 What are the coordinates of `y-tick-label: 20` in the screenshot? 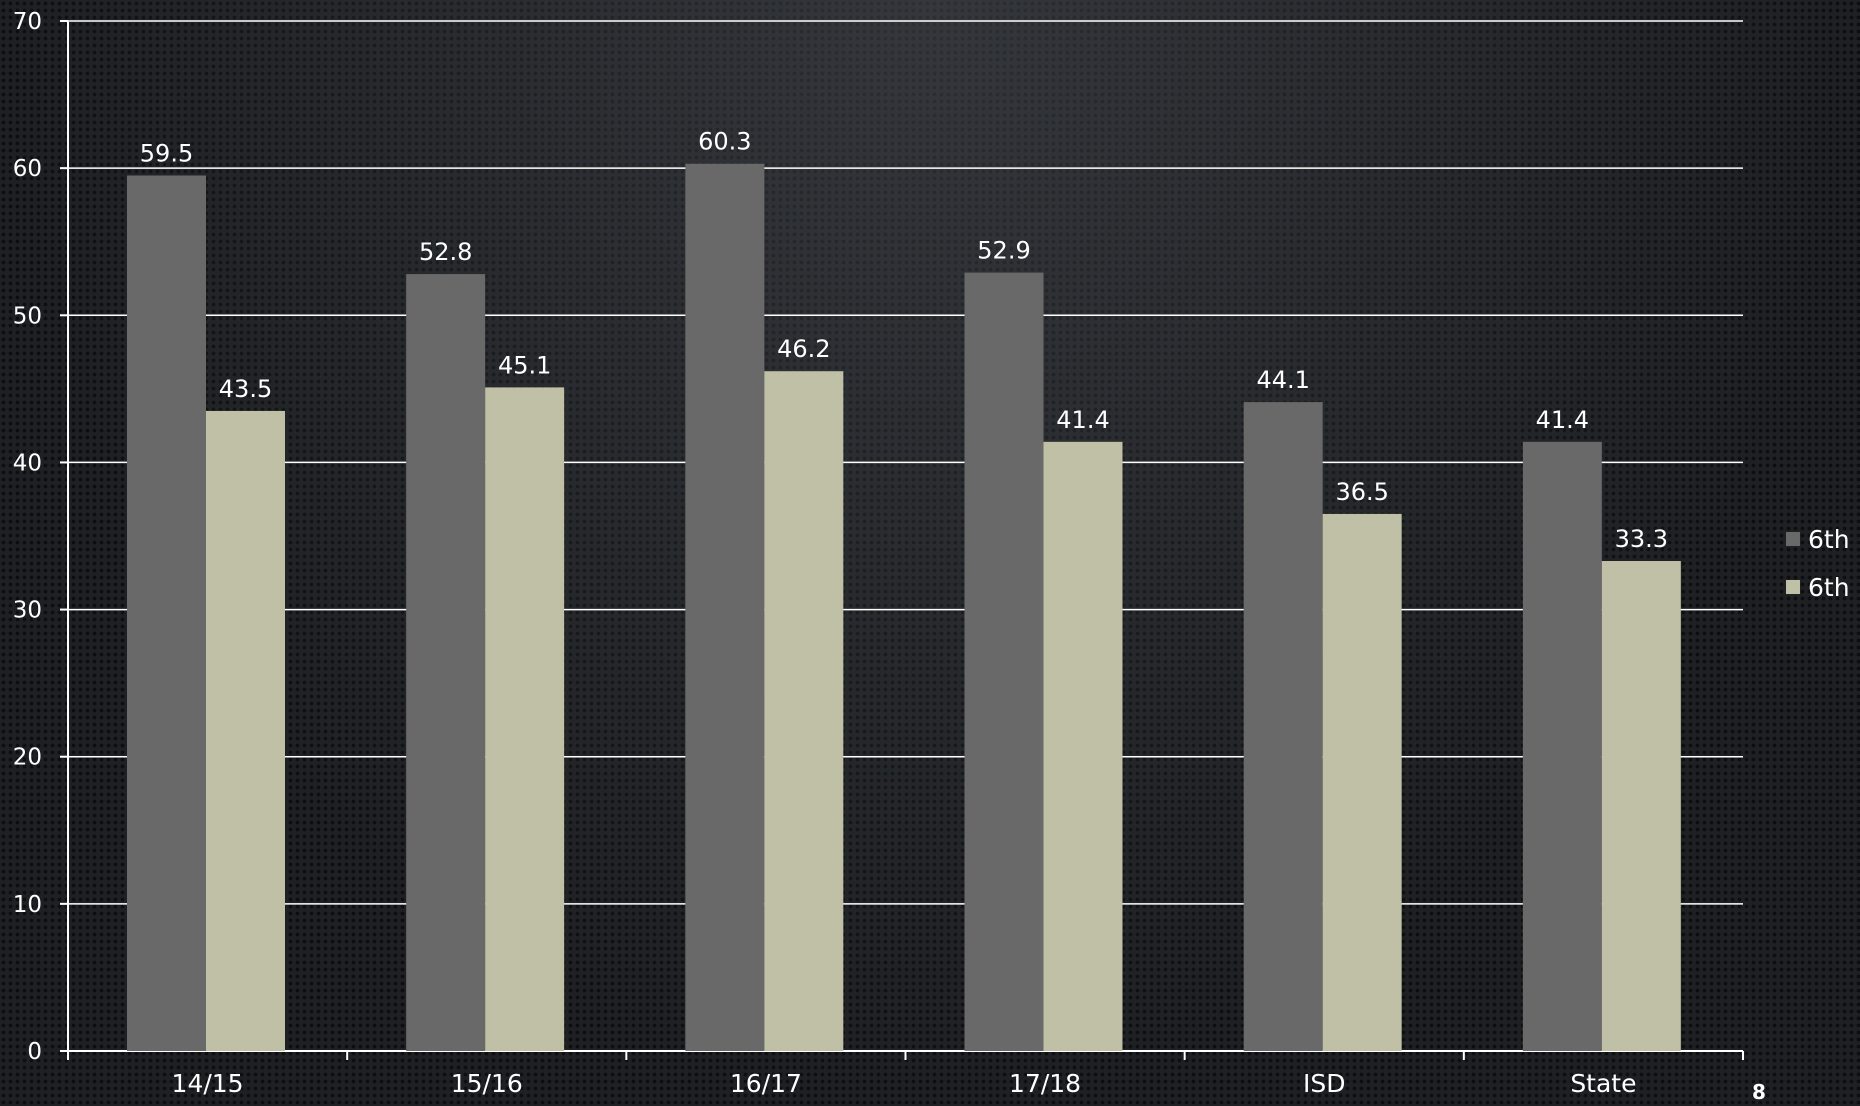 It's located at (27, 758).